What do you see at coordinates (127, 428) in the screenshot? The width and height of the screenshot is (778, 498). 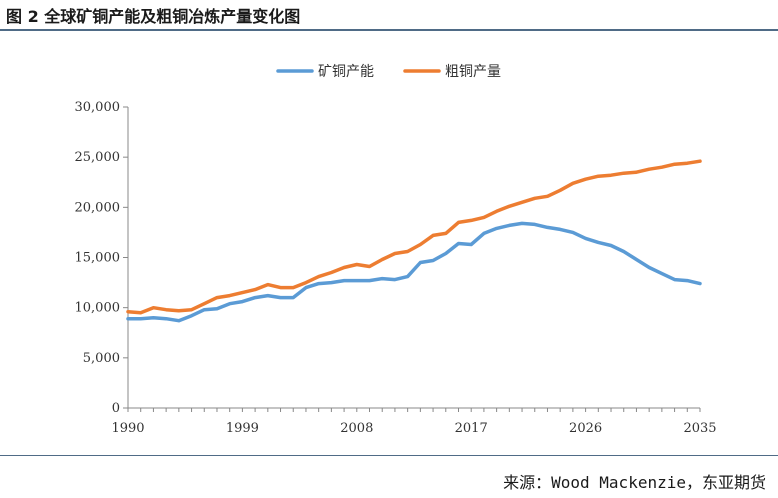 I see `x-tick-label: 1990` at bounding box center [127, 428].